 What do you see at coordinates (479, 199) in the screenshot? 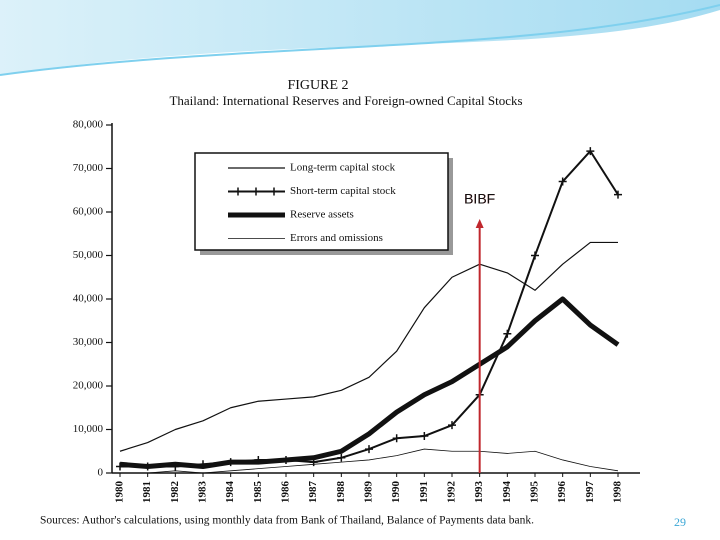
I see `annotation-label: BIBF` at bounding box center [479, 199].